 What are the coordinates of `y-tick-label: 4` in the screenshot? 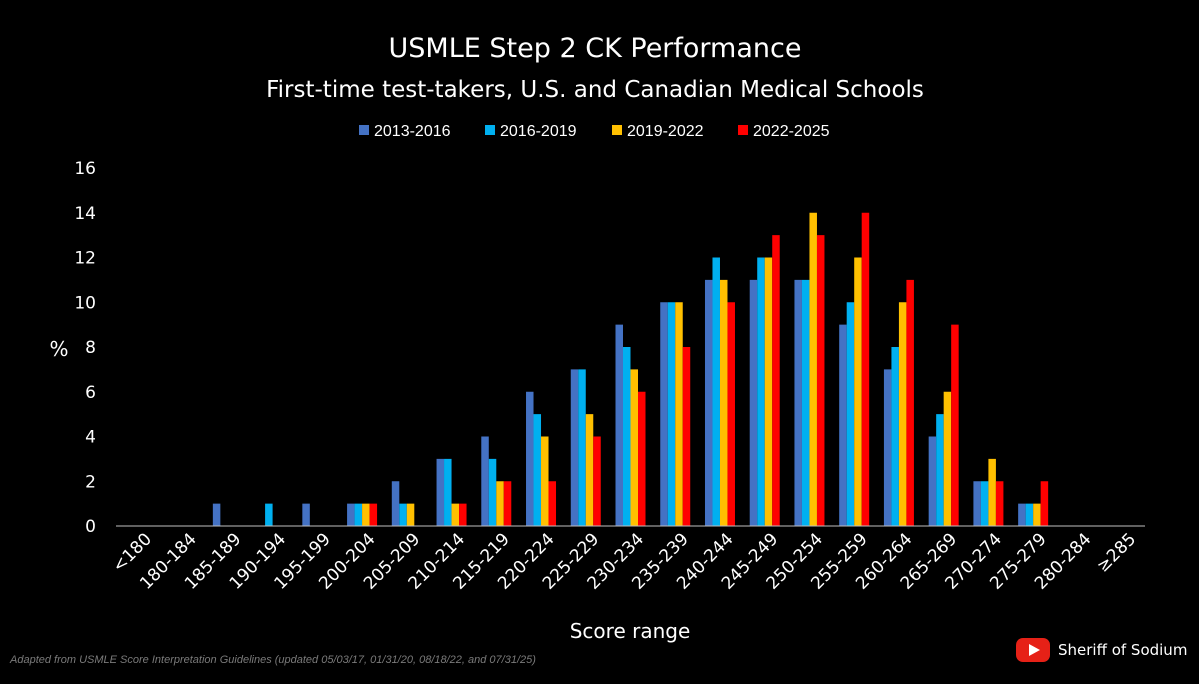 It's located at (90, 438).